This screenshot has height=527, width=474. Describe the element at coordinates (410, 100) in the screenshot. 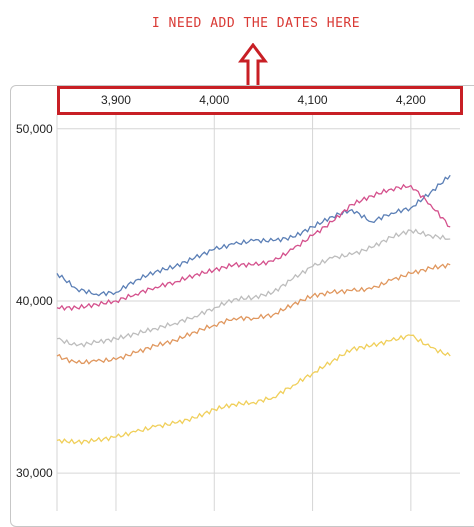

I see `x-tick-label: 4,200` at that location.